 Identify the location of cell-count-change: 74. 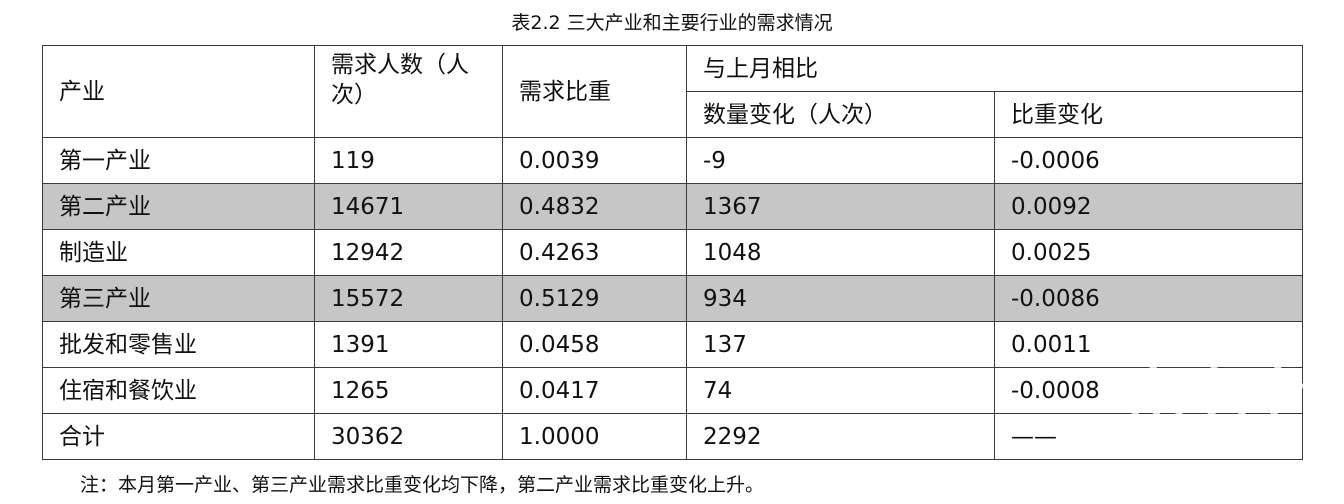
(840, 390).